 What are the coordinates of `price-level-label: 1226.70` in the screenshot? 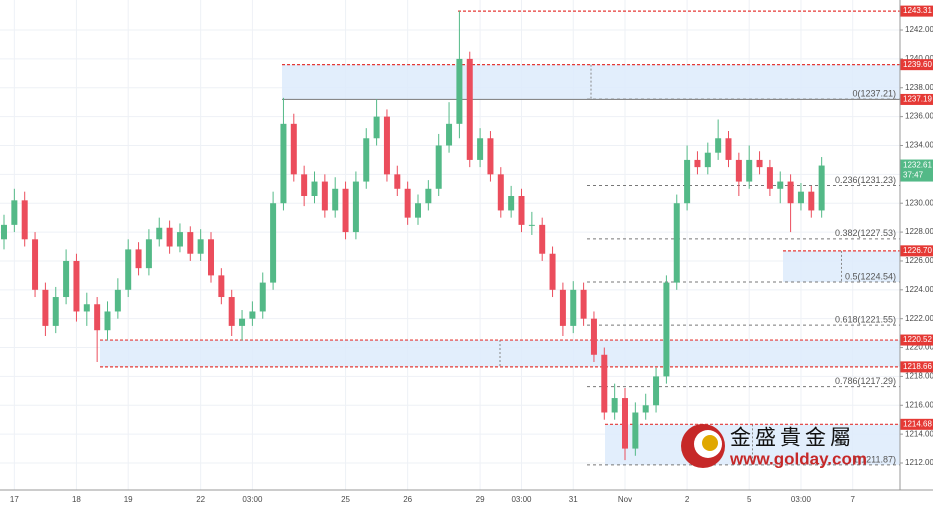 It's located at (917, 250).